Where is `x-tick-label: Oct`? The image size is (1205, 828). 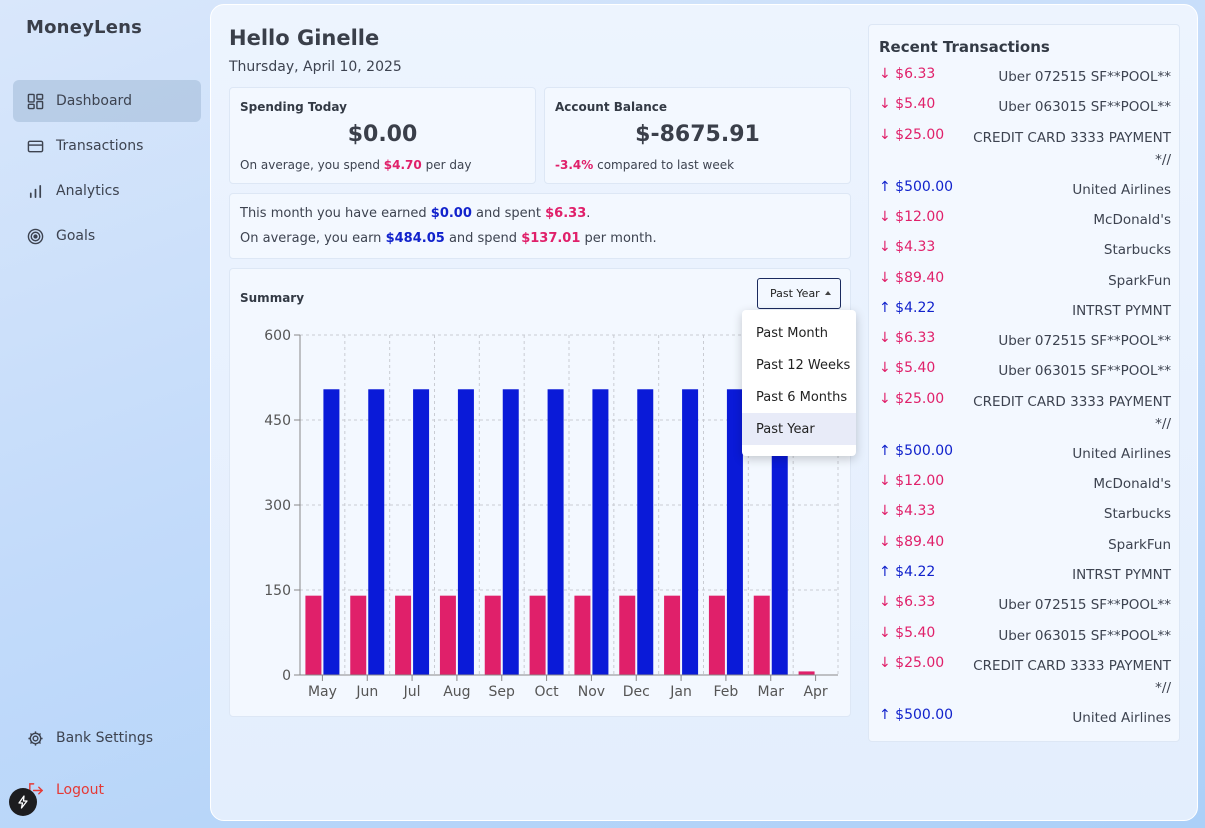
x-tick-label: Oct is located at coordinates (546, 692).